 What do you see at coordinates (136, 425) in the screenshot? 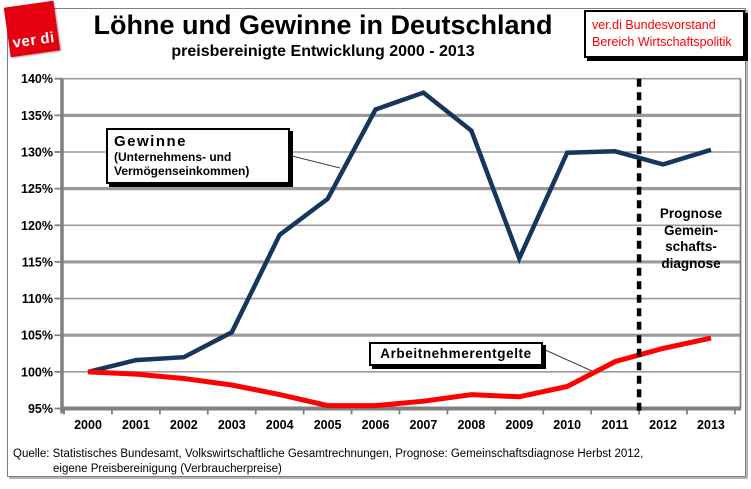
I see `x-tick-label: 2001` at bounding box center [136, 425].